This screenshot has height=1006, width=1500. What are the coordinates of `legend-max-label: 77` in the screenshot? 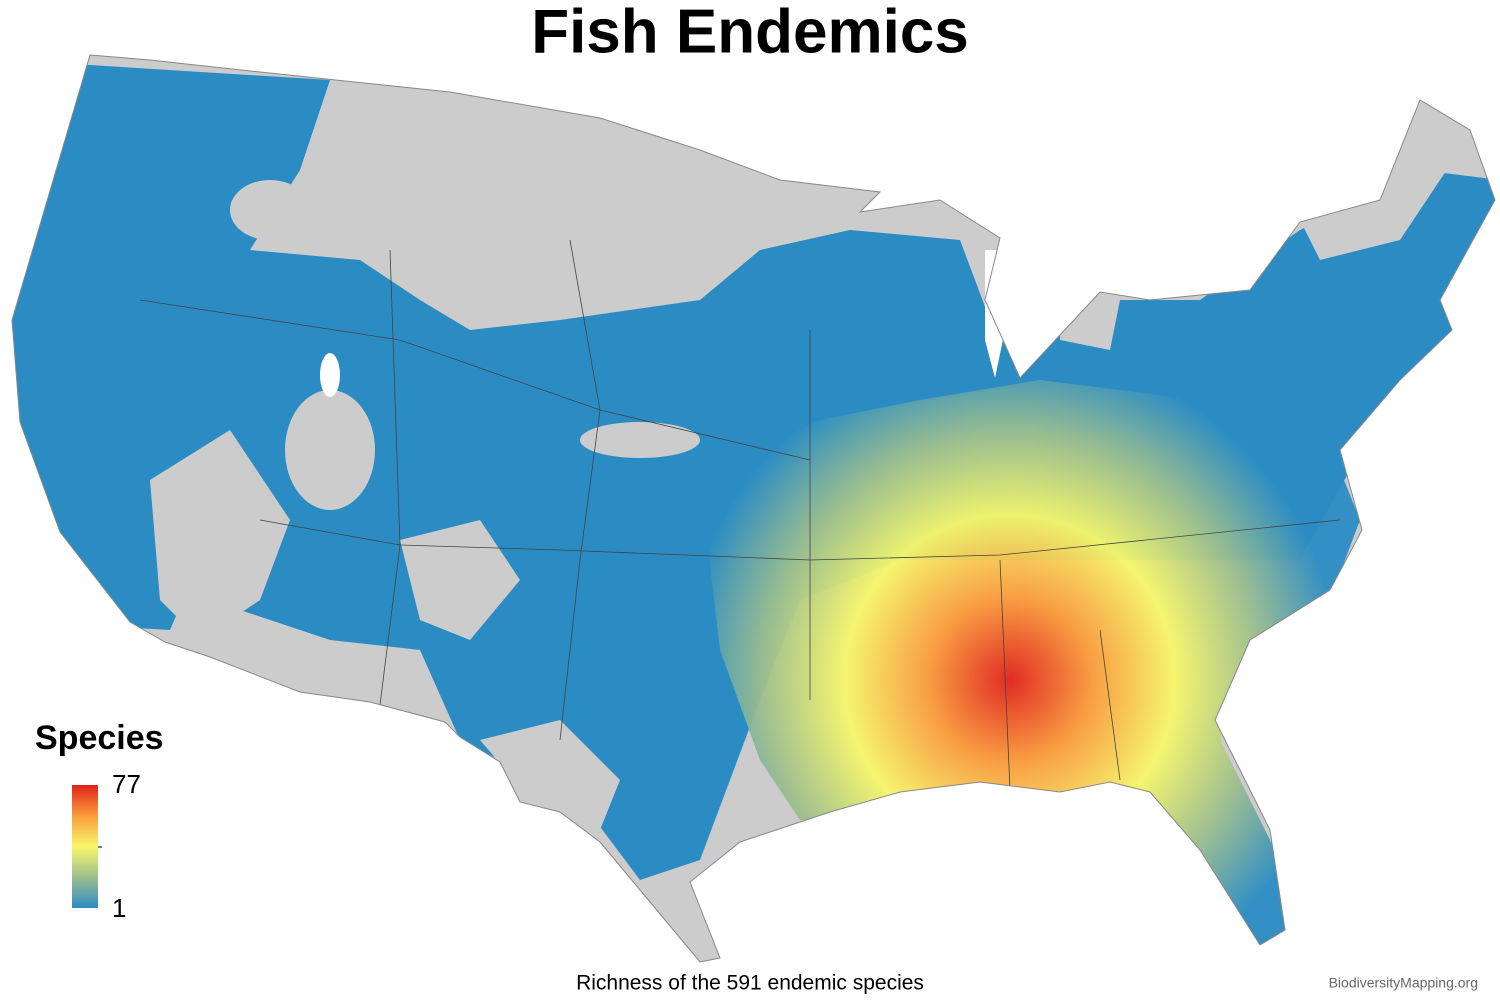 It's located at (126, 784).